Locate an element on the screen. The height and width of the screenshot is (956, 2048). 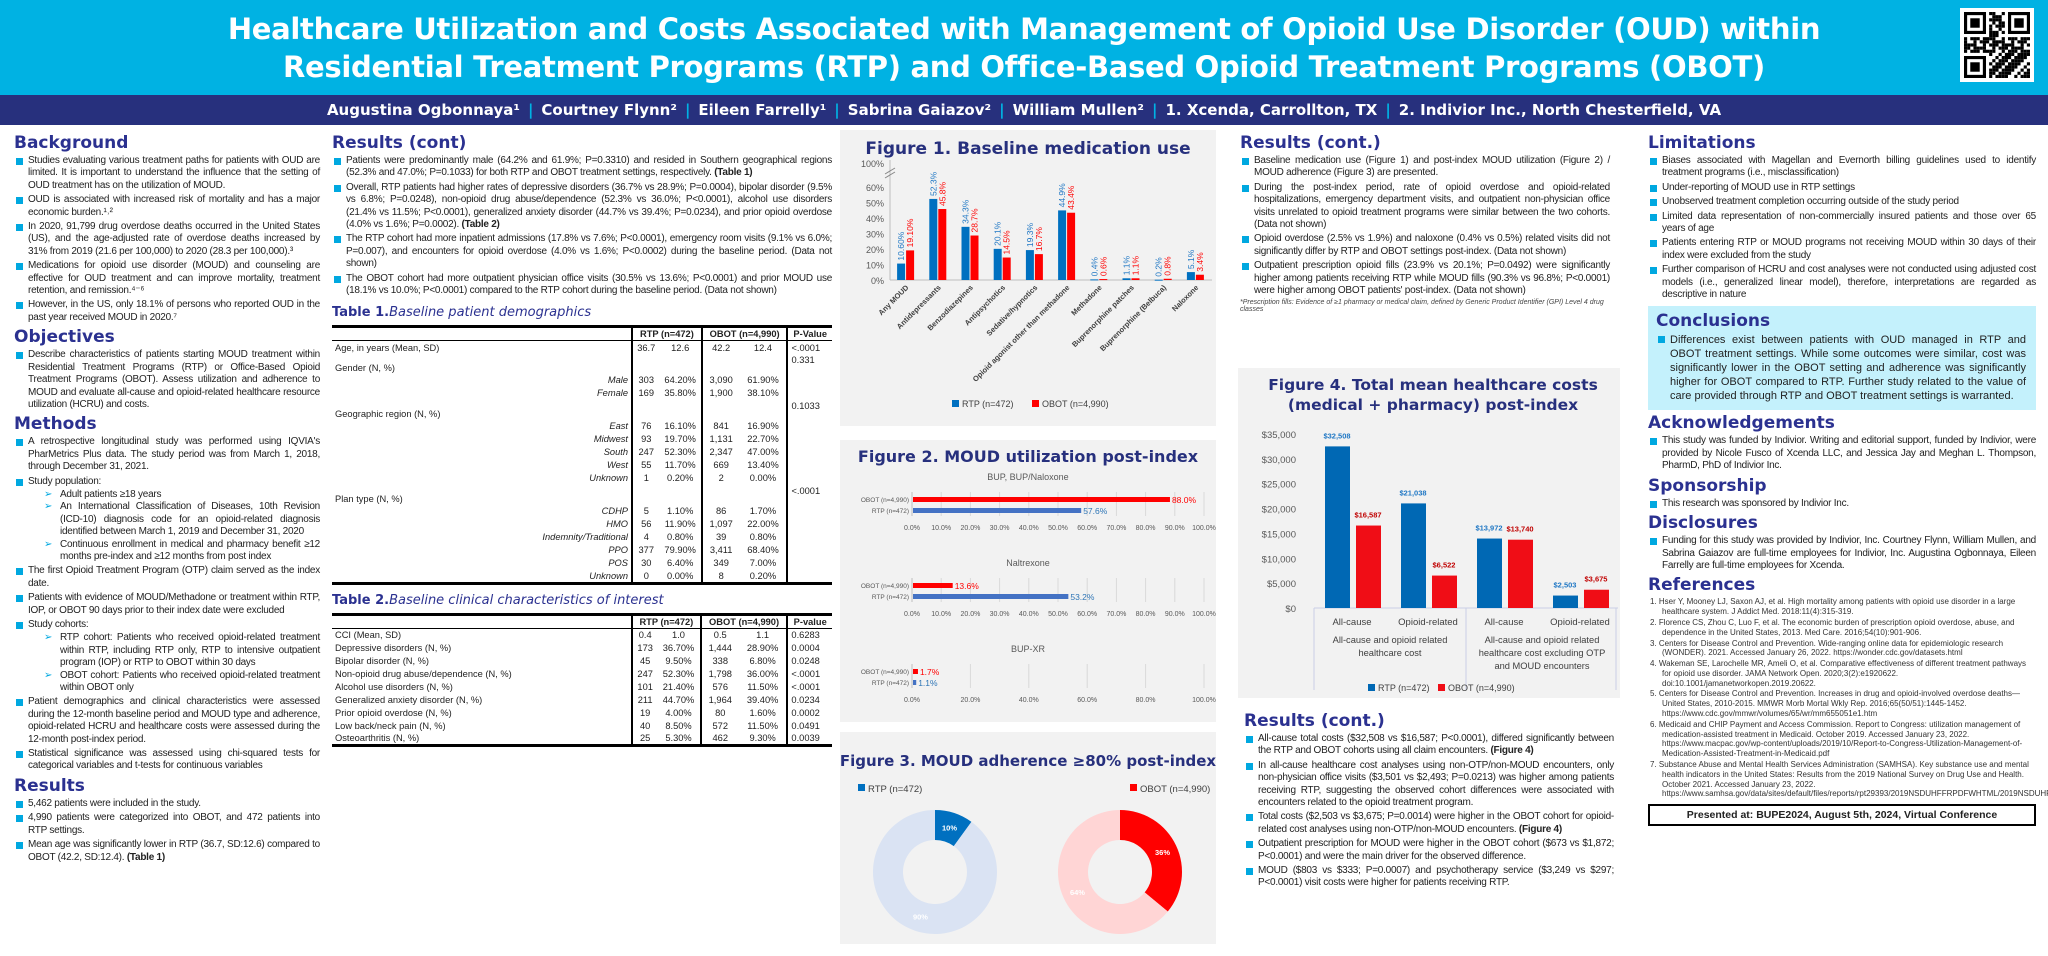
data-label: $21,038 is located at coordinates (1412, 492).